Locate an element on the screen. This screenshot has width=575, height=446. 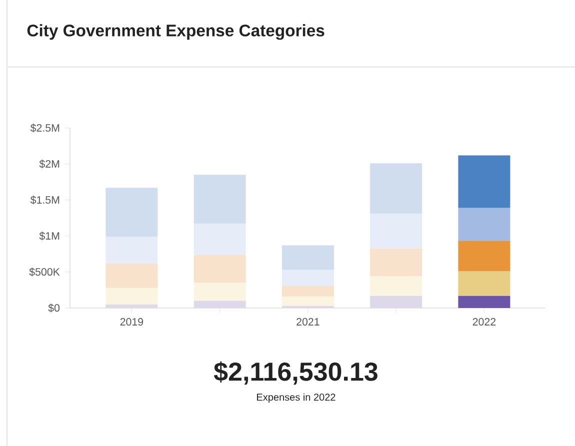
text: Expenses in 2022 is located at coordinates (296, 398).